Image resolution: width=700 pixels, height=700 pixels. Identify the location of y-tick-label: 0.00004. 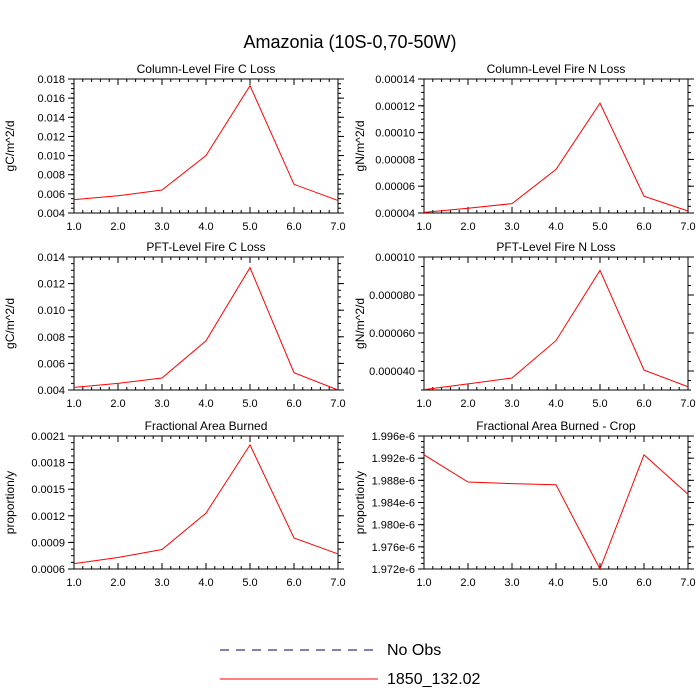
(395, 214).